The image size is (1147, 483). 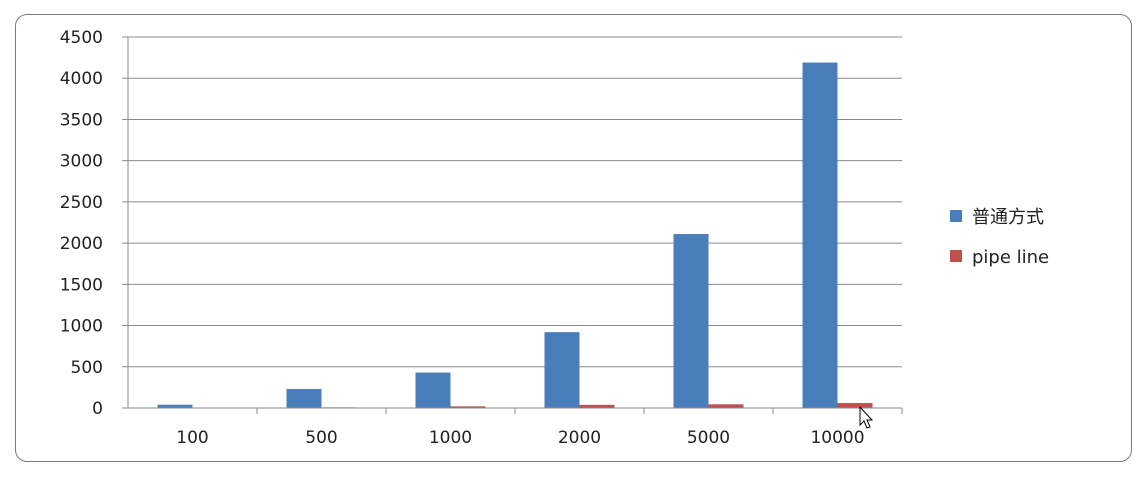 What do you see at coordinates (81, 120) in the screenshot?
I see `y-tick-label: 3500` at bounding box center [81, 120].